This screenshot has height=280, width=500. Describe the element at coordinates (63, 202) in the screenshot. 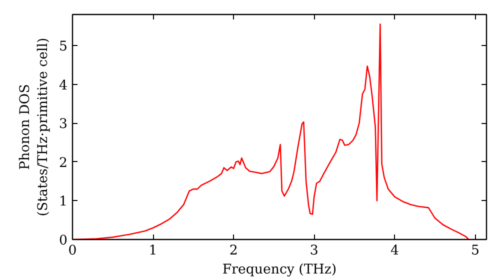

I see `y-tick-label: 1` at that location.